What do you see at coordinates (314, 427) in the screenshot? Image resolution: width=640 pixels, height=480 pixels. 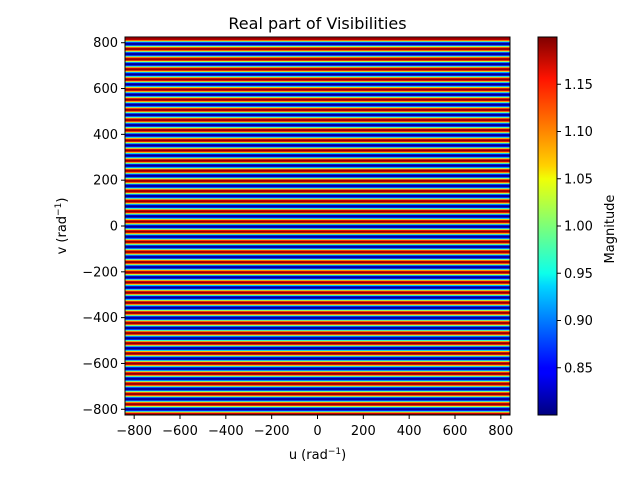 I see `x-axis-ticks: −800 −600 −400 −200 0 200 400 600 800` at bounding box center [314, 427].